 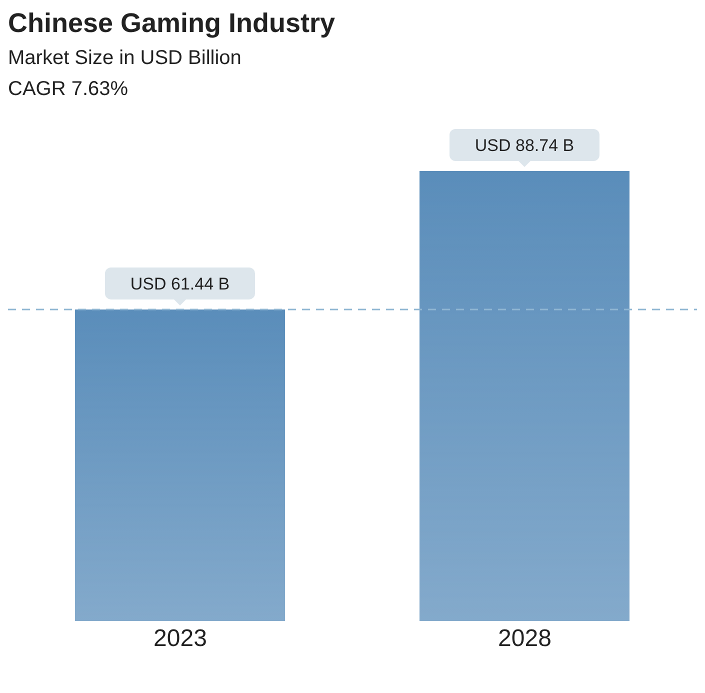 I want to click on x-tick-label: 2028, so click(x=525, y=638).